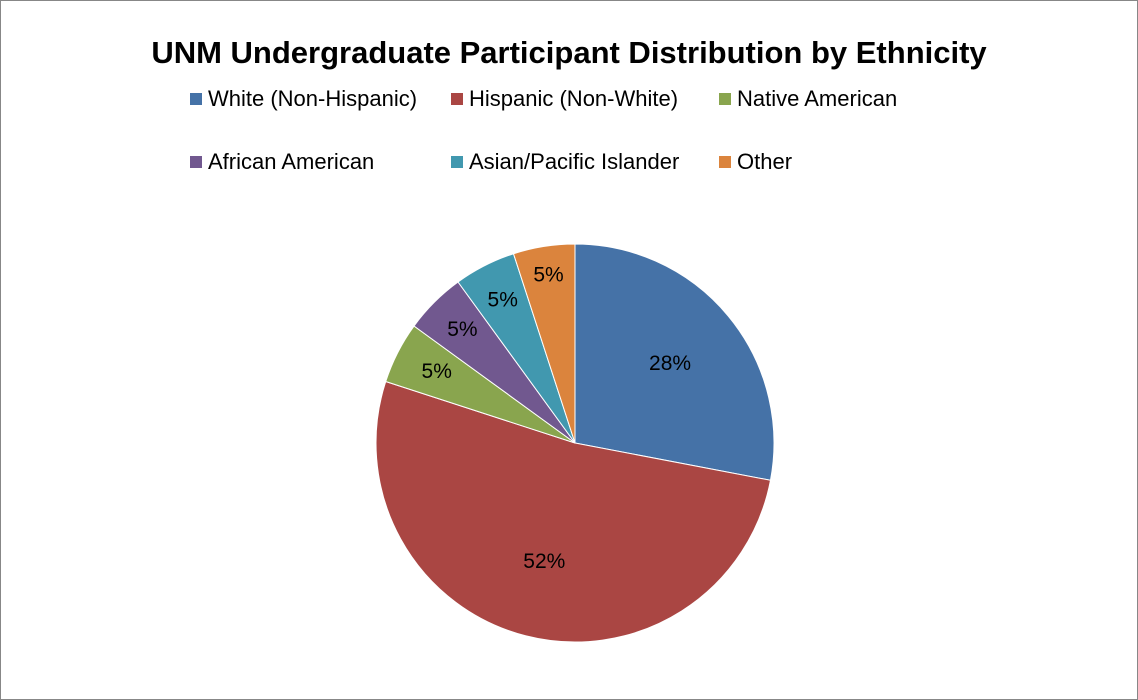  I want to click on legend-label-hispanic: Hispanic (Non-White), so click(574, 98).